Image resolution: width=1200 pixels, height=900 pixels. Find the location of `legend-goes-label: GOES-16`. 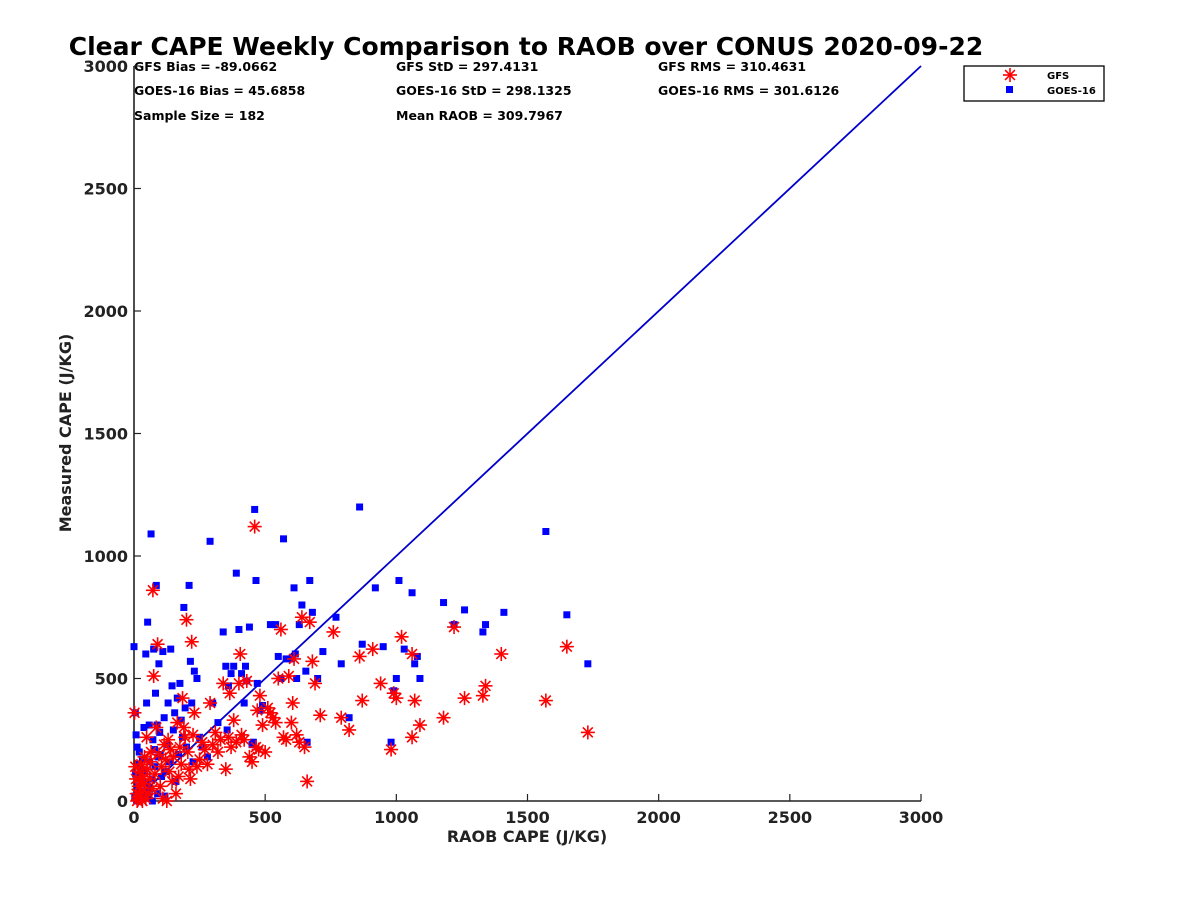

legend-goes-label: GOES-16 is located at coordinates (1071, 91).